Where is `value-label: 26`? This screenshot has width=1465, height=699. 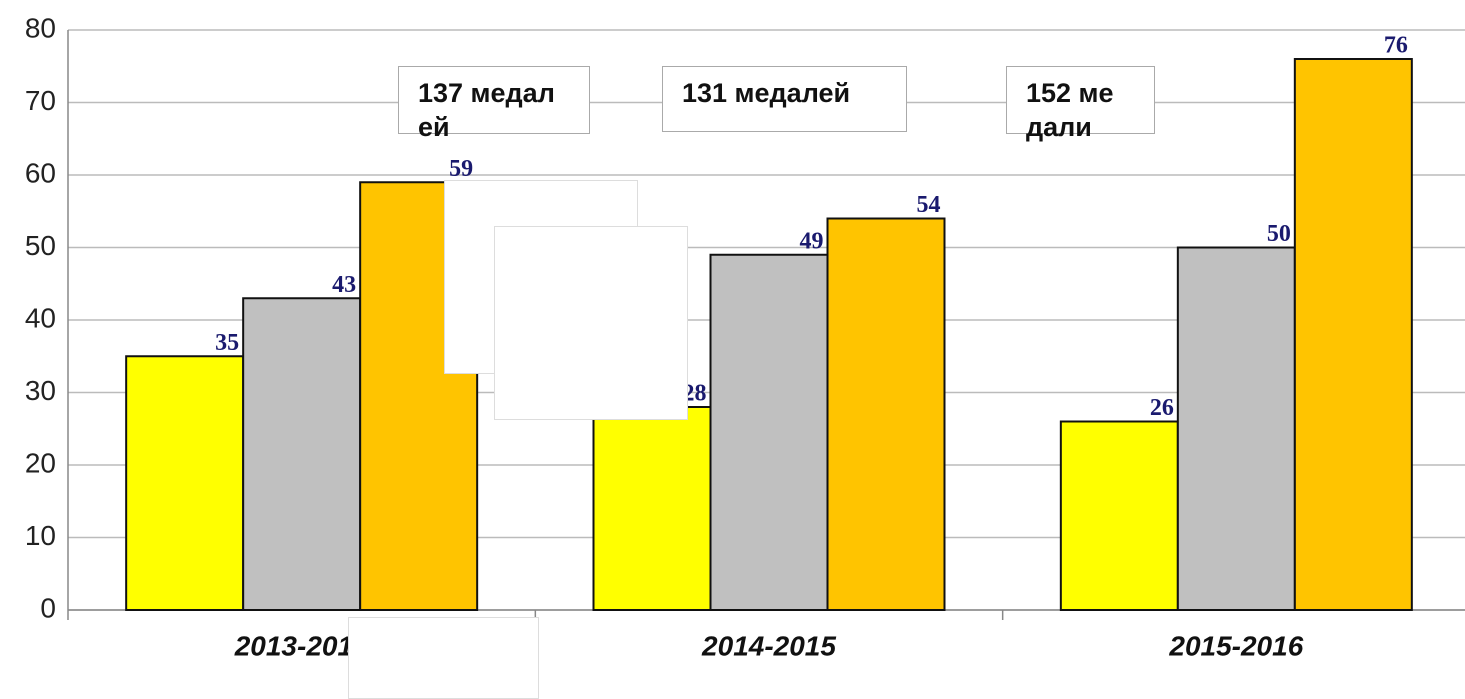
value-label: 26 is located at coordinates (1162, 408).